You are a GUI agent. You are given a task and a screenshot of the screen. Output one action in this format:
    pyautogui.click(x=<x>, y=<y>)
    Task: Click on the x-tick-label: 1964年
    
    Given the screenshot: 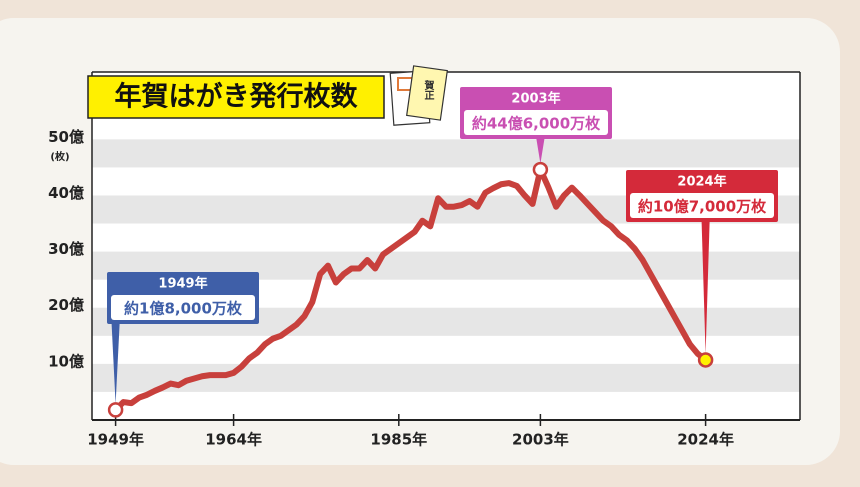 What is the action you would take?
    pyautogui.click(x=233, y=440)
    